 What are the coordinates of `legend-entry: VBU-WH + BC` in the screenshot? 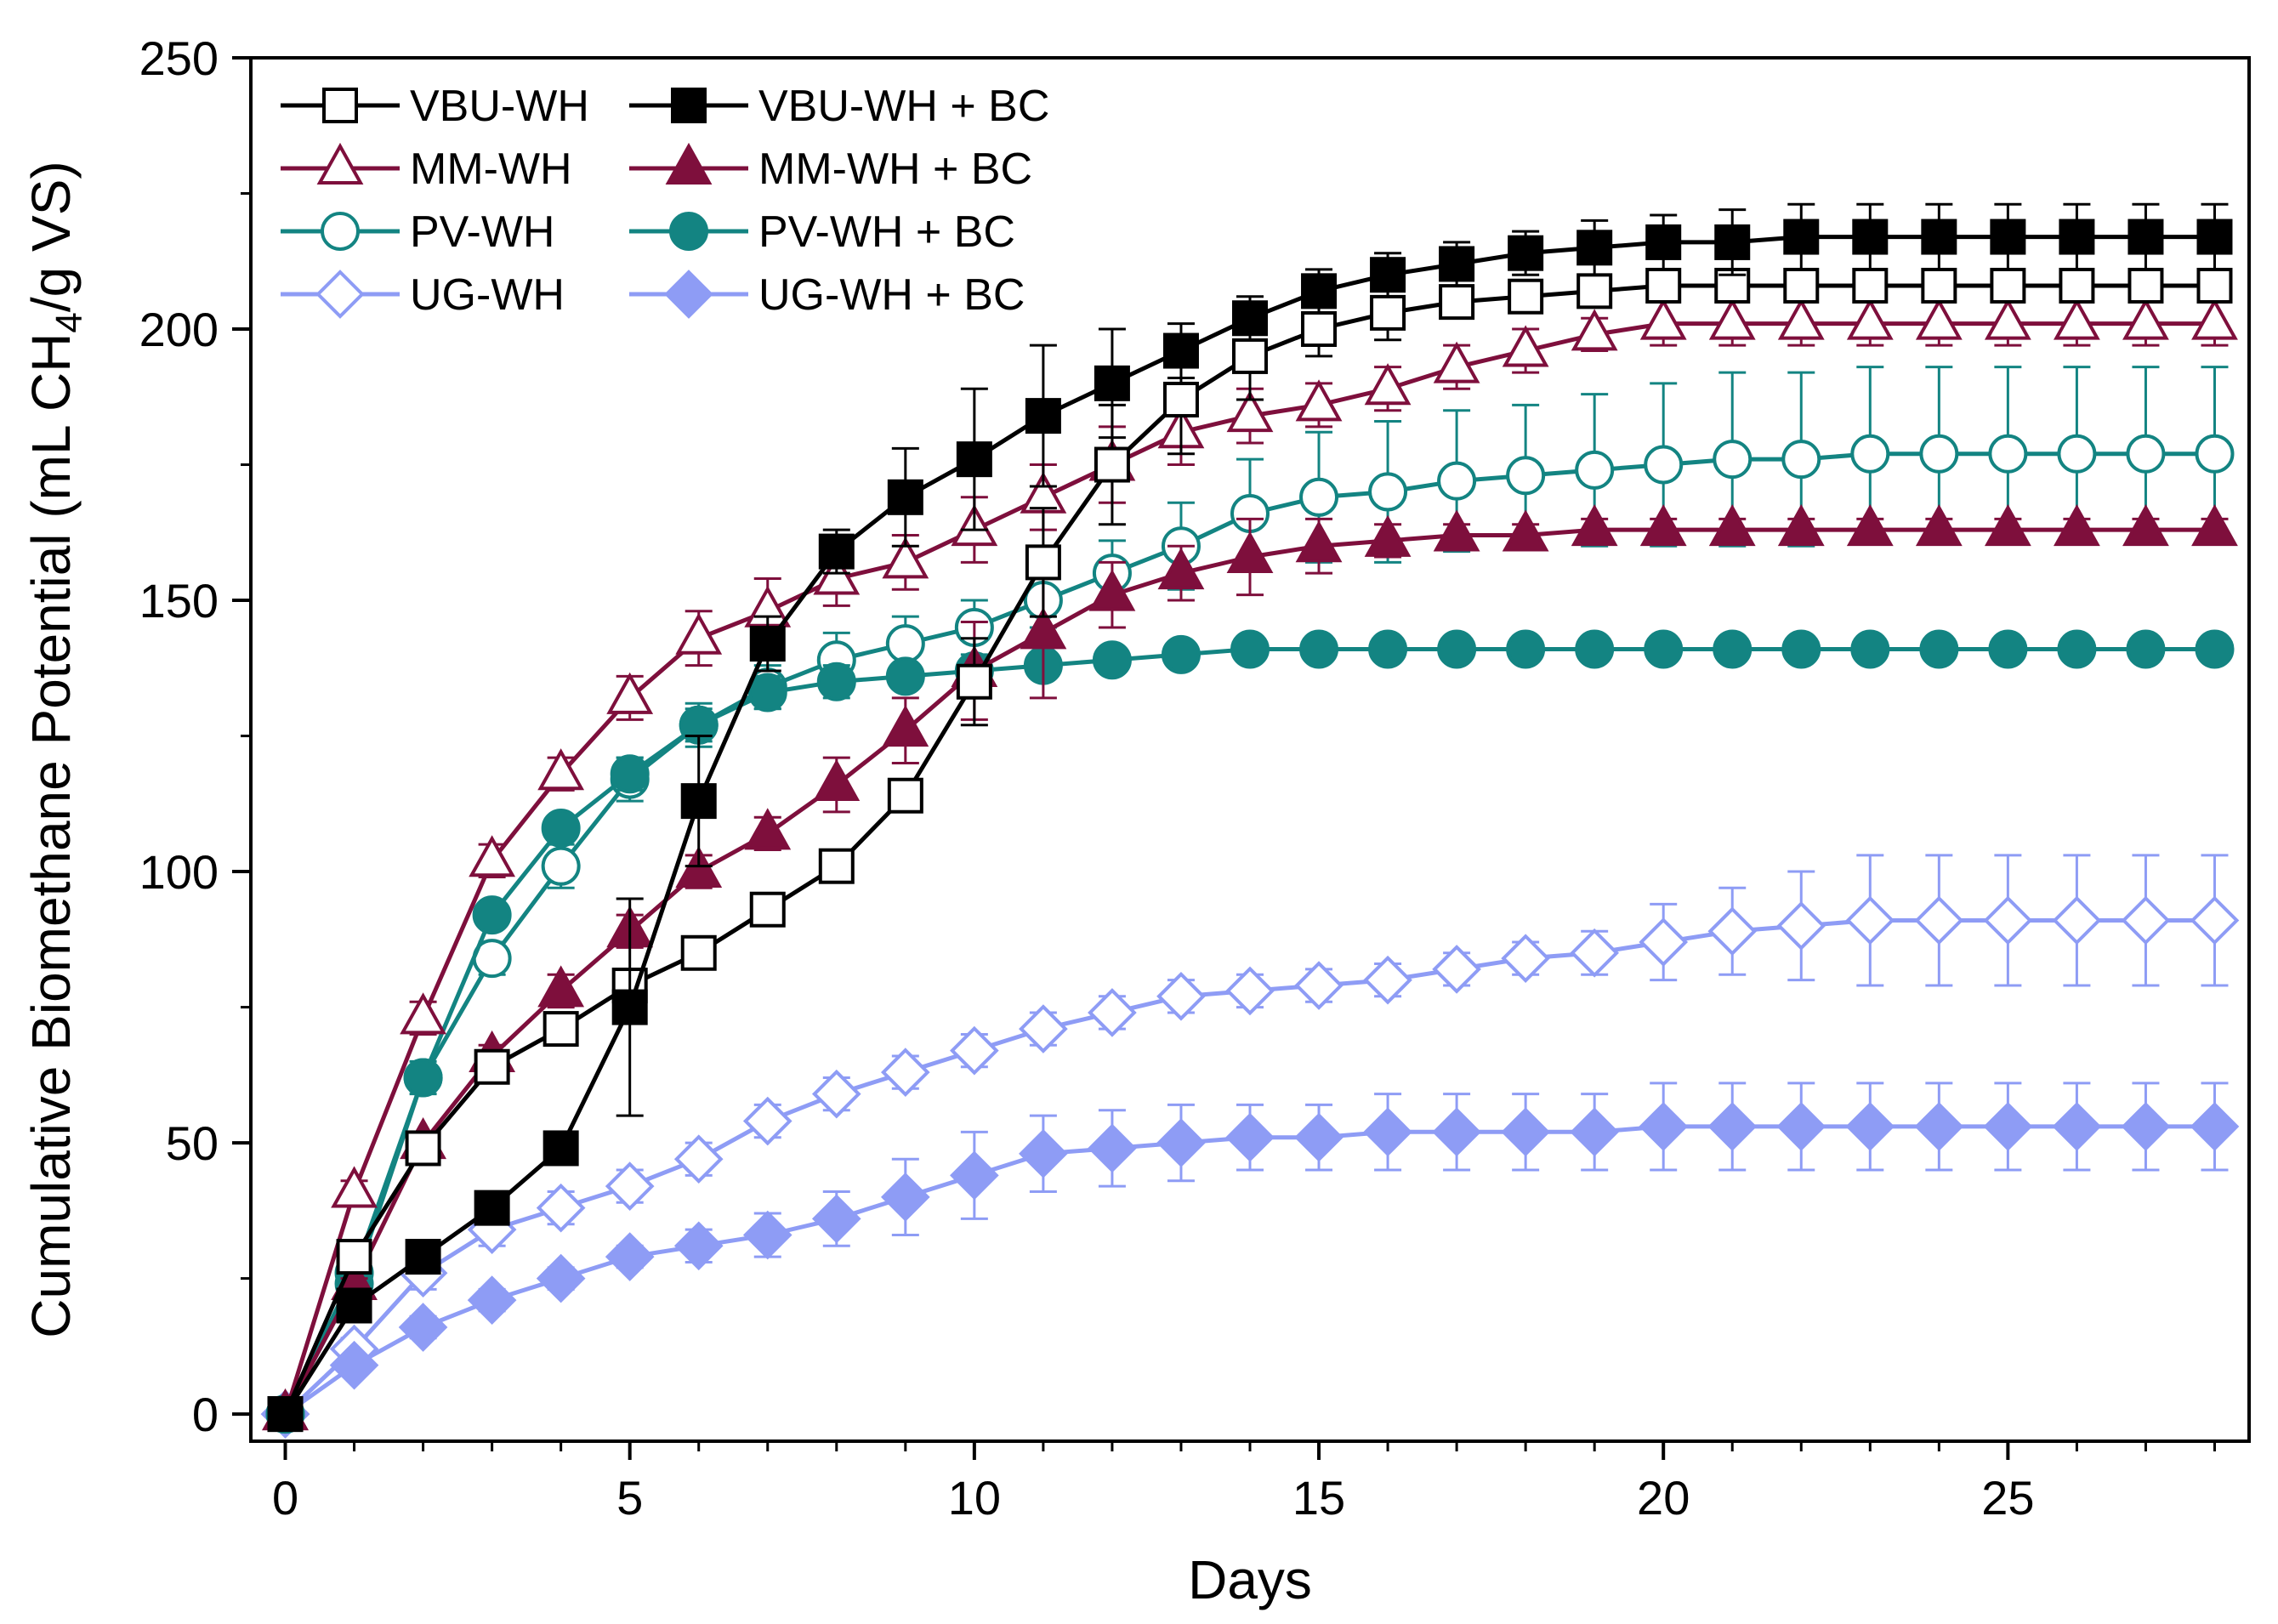 It's located at (839, 106).